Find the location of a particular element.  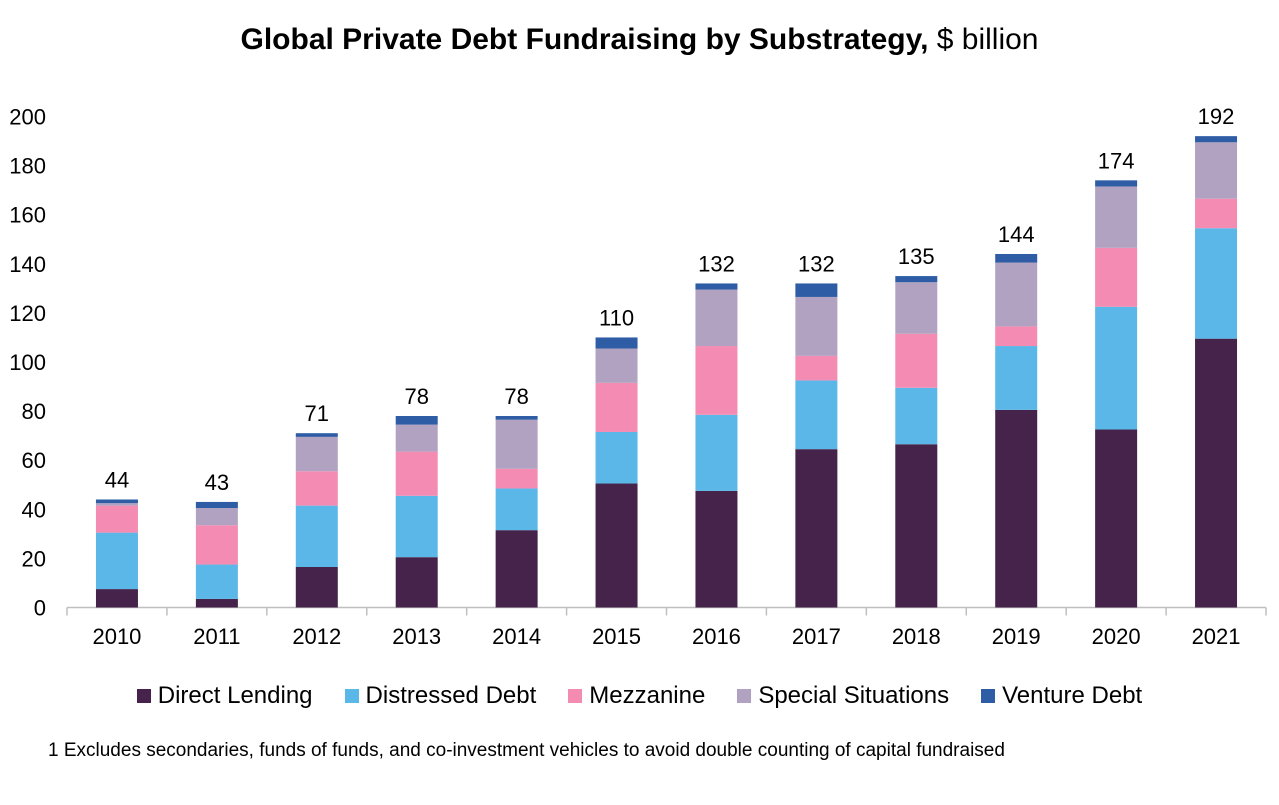

legend-item: Venture Debt is located at coordinates (1061, 696).